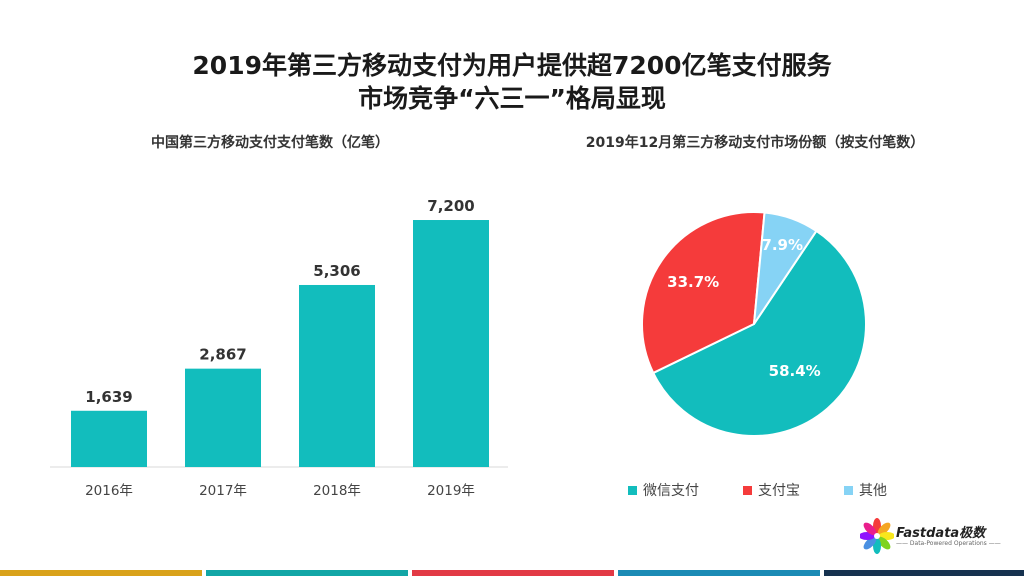 This screenshot has width=1024, height=576. What do you see at coordinates (755, 143) in the screenshot?
I see `pie-chart-title: 2019年12月第三方移动支付市场份额（按支付笔数）` at bounding box center [755, 143].